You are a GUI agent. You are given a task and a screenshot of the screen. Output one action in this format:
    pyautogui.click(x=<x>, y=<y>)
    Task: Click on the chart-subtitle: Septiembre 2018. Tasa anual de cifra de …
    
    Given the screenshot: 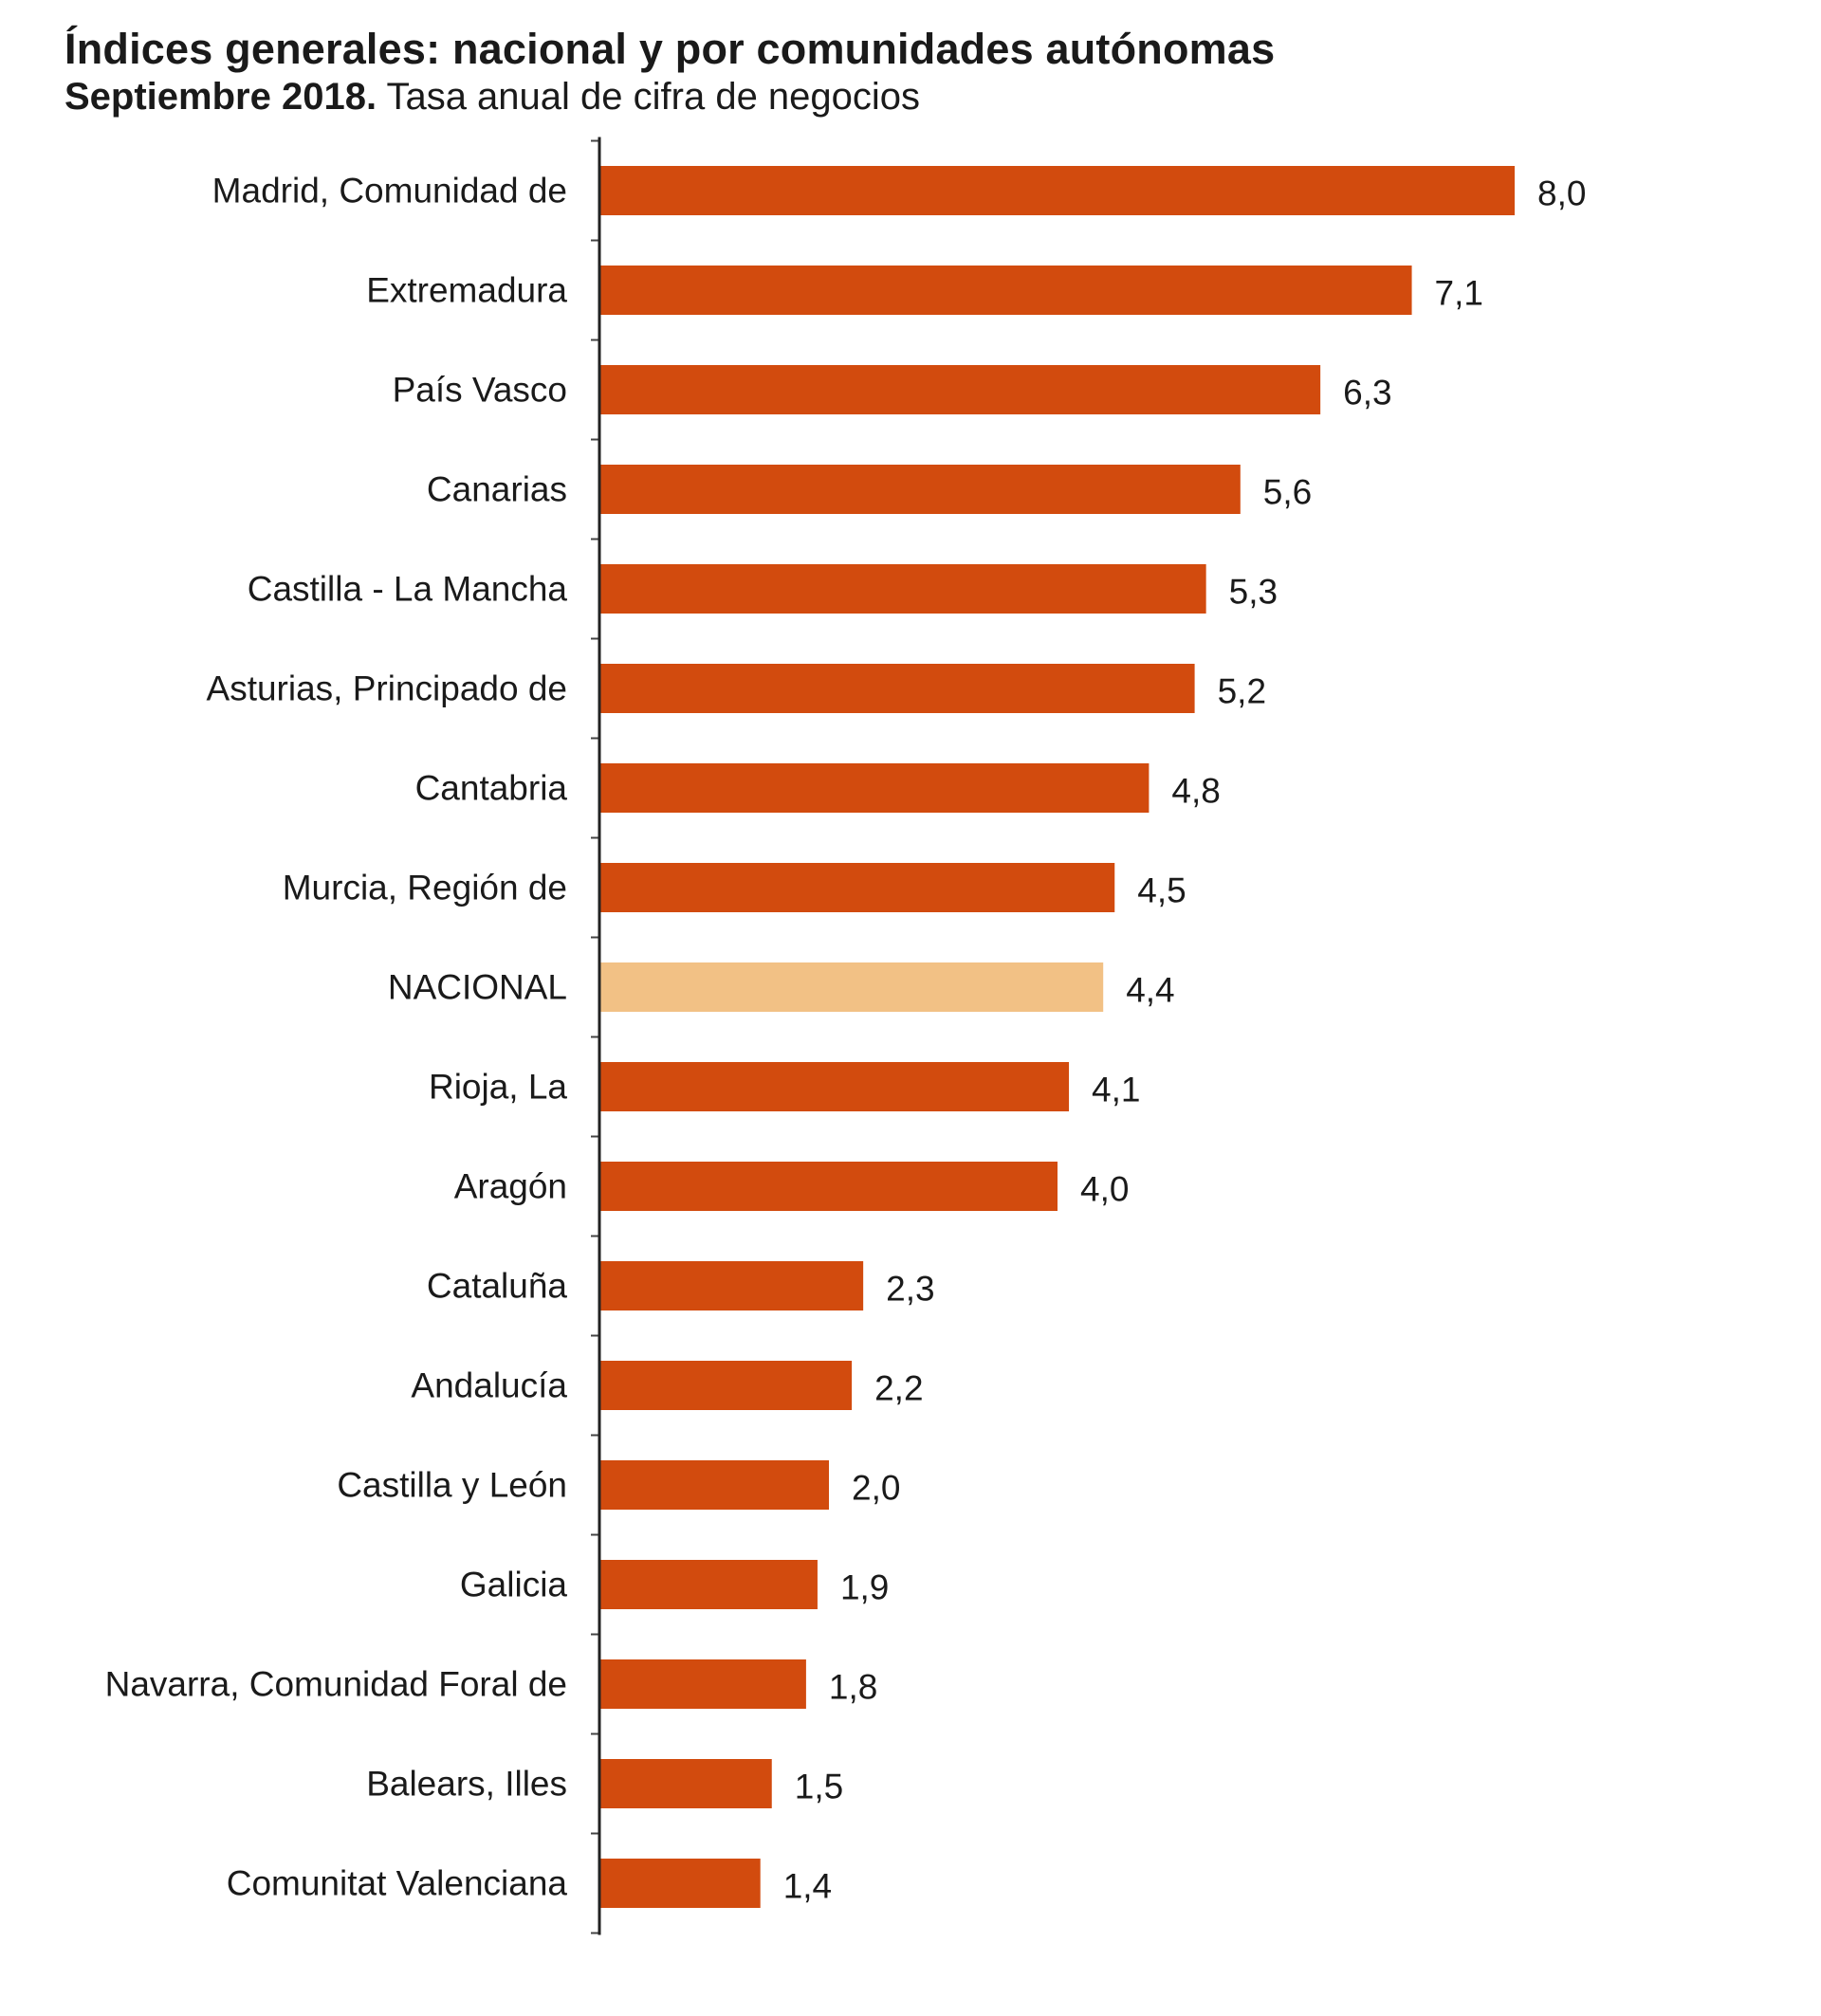 What is the action you would take?
    pyautogui.click(x=492, y=97)
    